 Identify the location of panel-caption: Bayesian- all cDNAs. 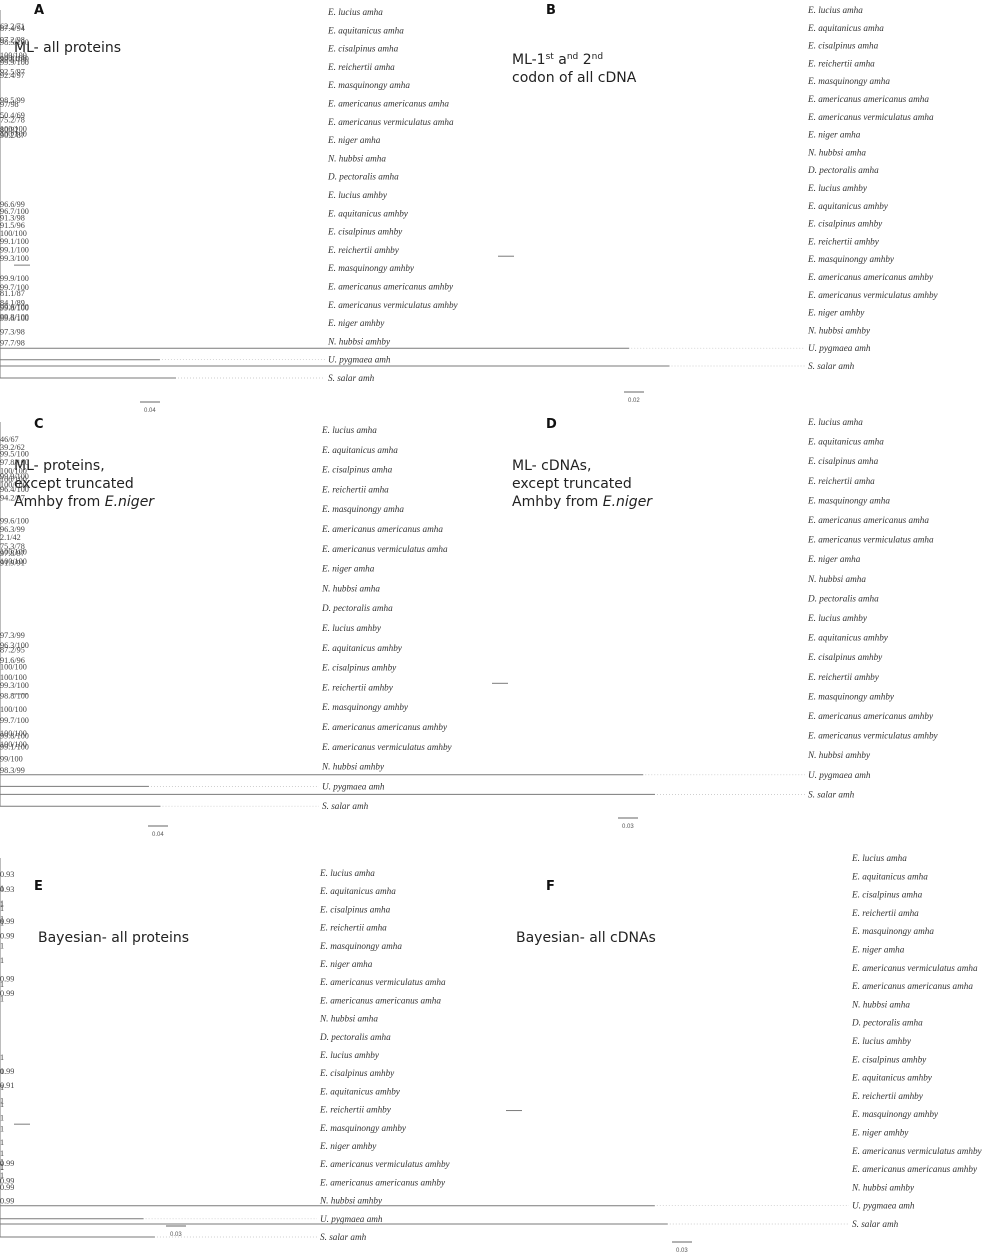
(586, 938).